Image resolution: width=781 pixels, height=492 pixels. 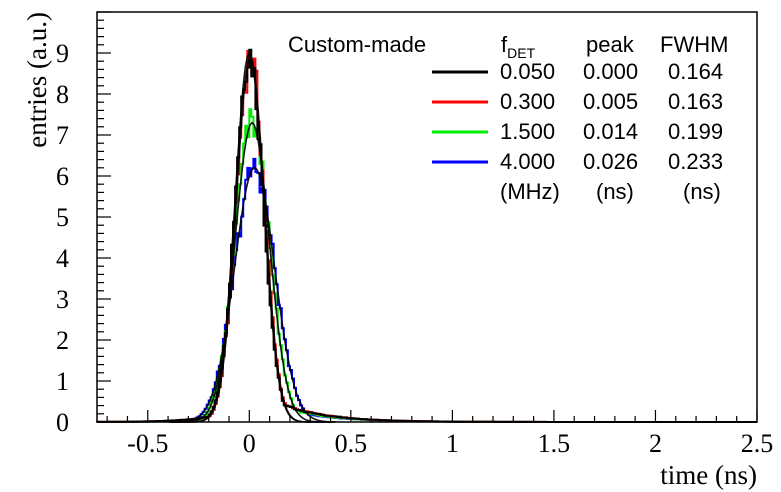 What do you see at coordinates (440, 434) in the screenshot?
I see `x-axis: -0.5 0 0.5 1 1.5 2 2.5` at bounding box center [440, 434].